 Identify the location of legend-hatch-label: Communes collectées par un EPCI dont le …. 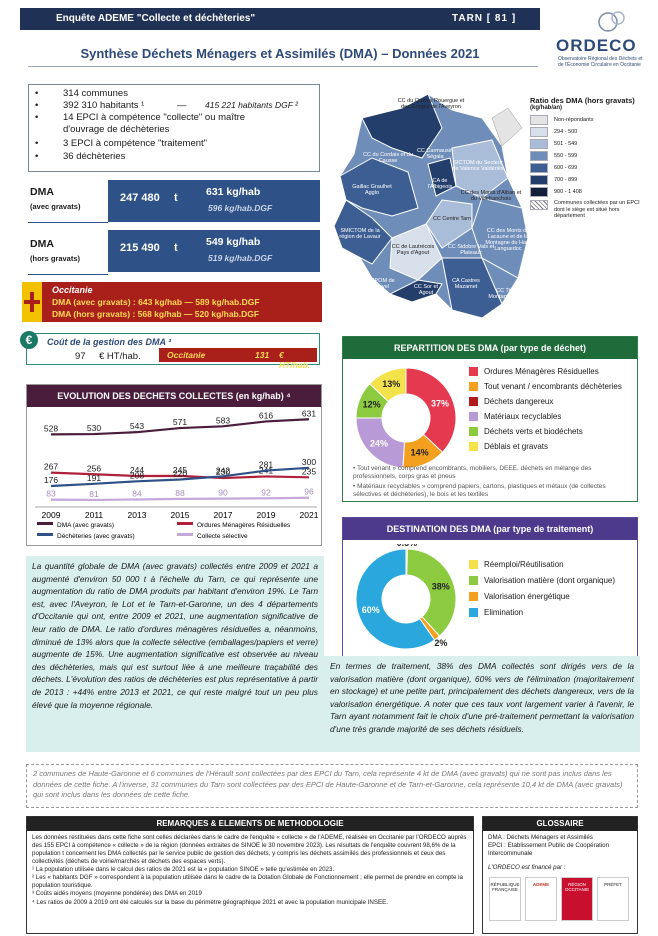
(597, 210).